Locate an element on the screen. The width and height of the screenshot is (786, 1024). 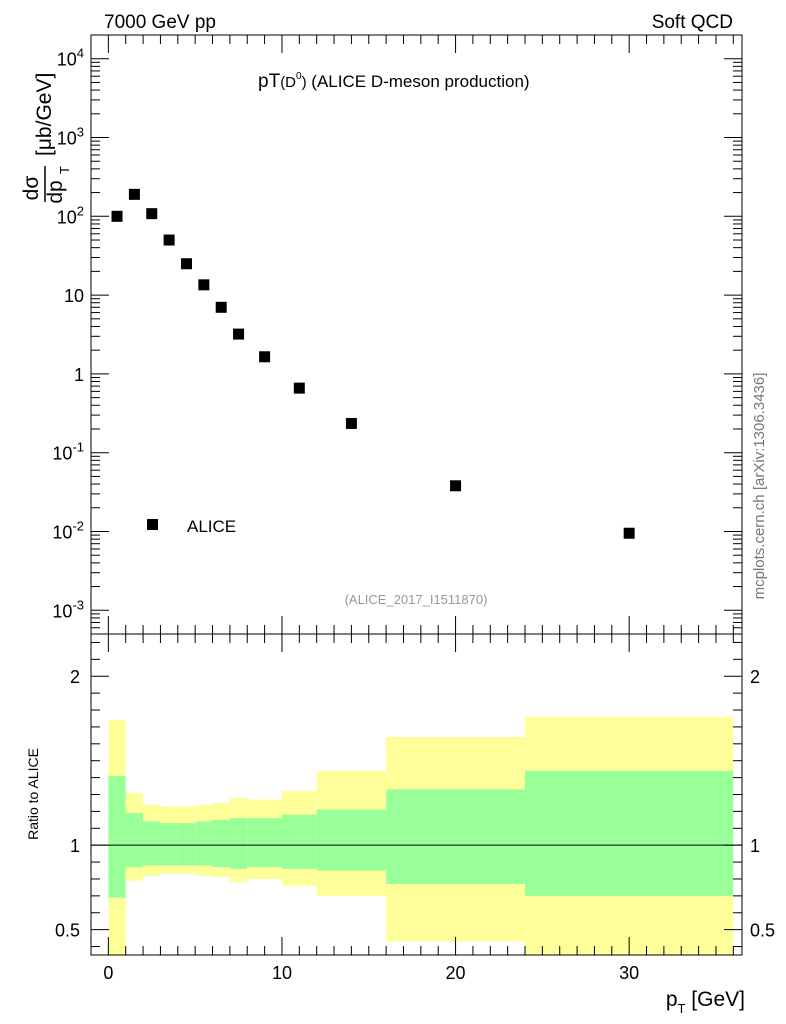
x-tick-label: 30 is located at coordinates (629, 973).